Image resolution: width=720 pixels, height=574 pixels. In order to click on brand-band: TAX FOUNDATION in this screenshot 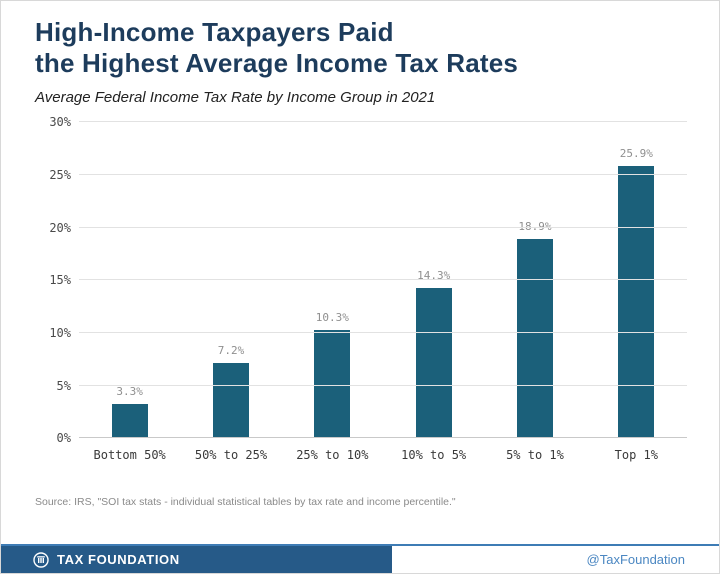, I will do `click(196, 559)`.